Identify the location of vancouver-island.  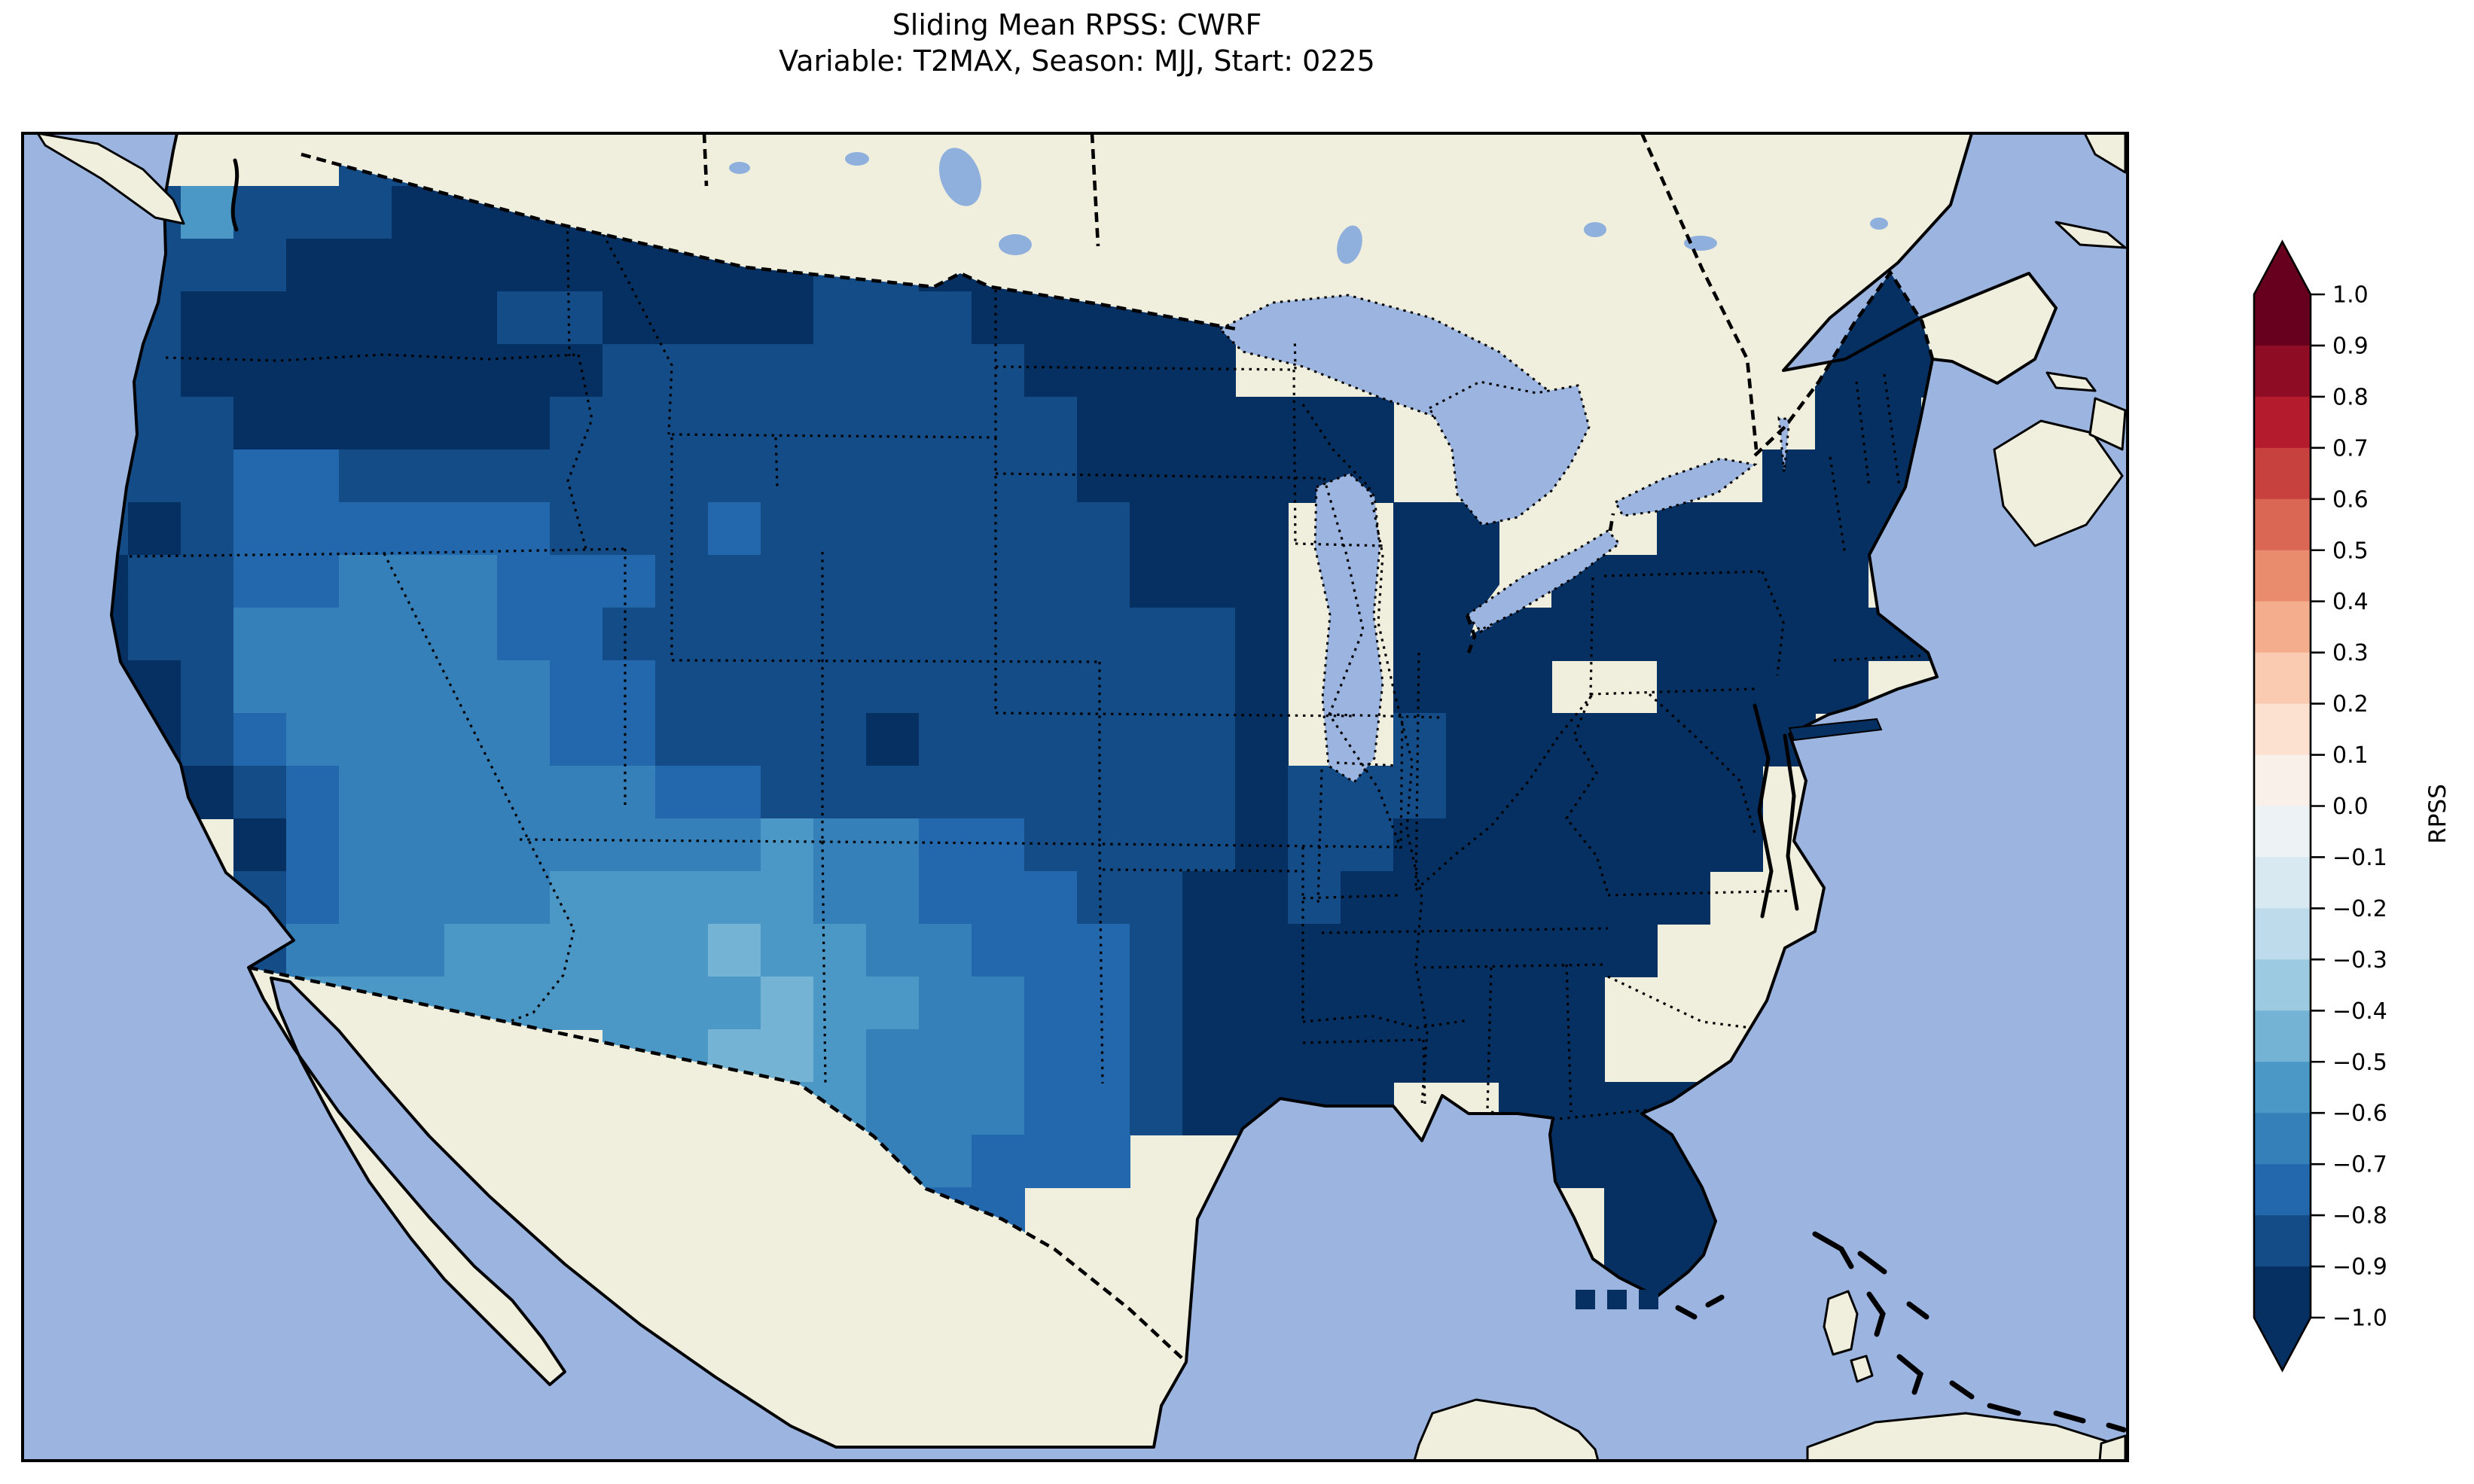
(110, 179).